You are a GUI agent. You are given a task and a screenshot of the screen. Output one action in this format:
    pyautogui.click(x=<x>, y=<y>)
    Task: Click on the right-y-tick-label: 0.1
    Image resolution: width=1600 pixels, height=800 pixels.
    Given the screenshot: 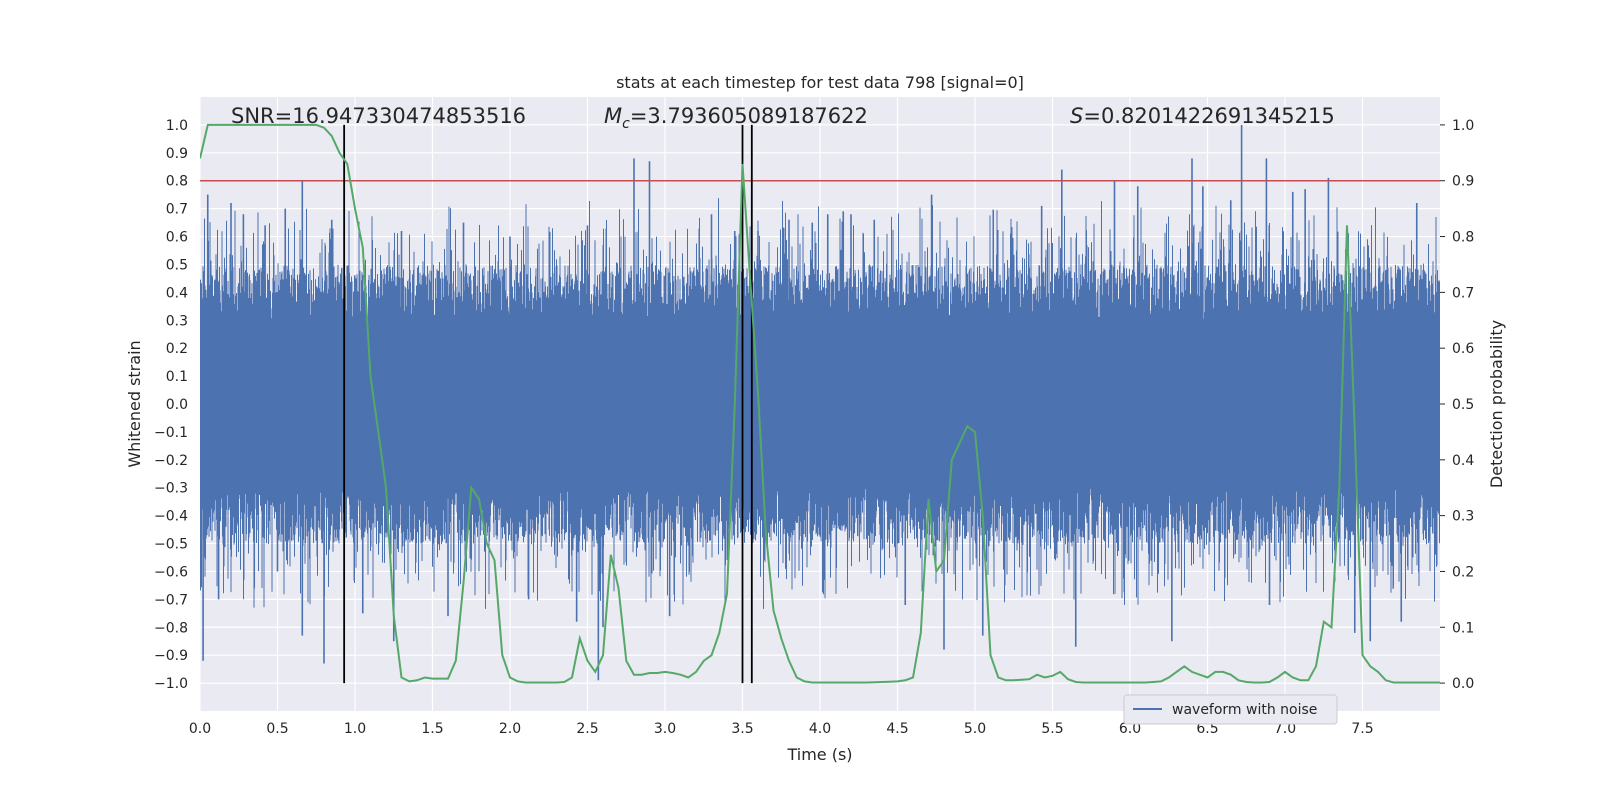 What is the action you would take?
    pyautogui.click(x=1463, y=628)
    